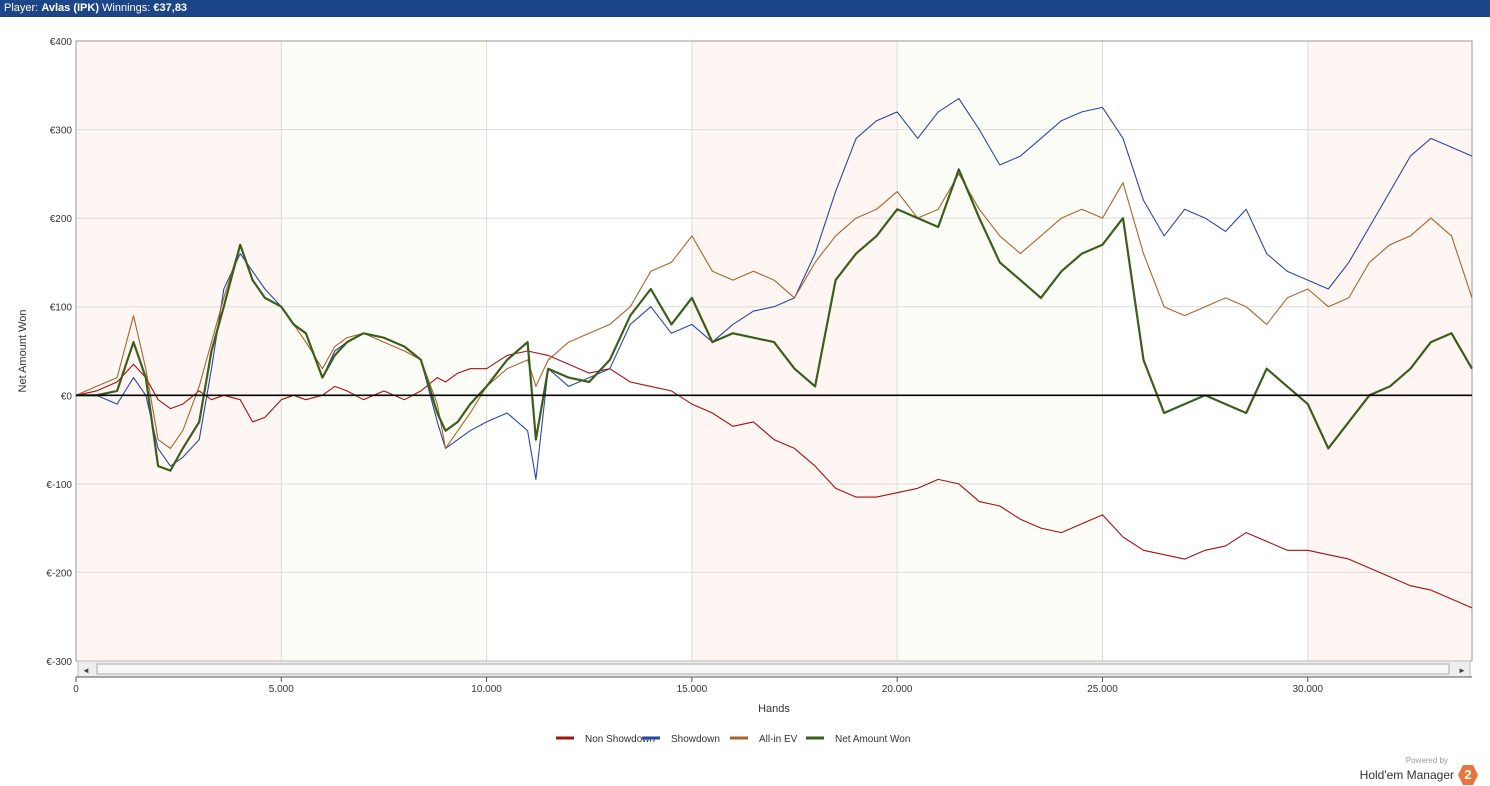 This screenshot has height=786, width=1490. I want to click on y-tick-label: €-300, so click(59, 662).